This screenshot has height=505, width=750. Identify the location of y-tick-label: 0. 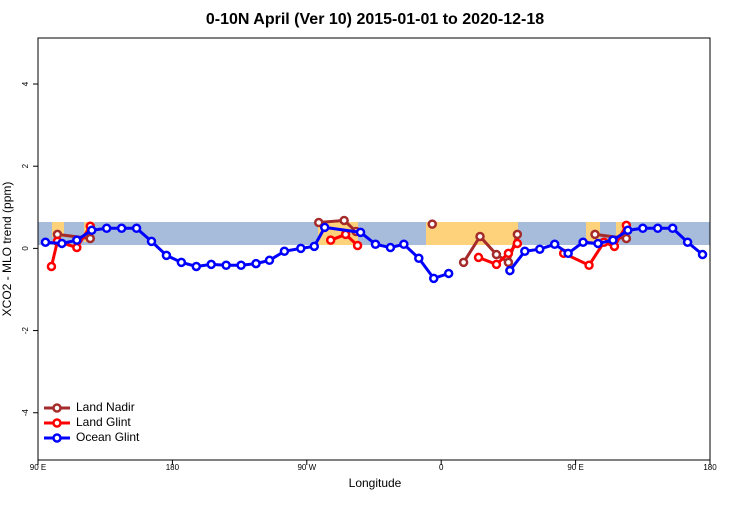
(25, 248).